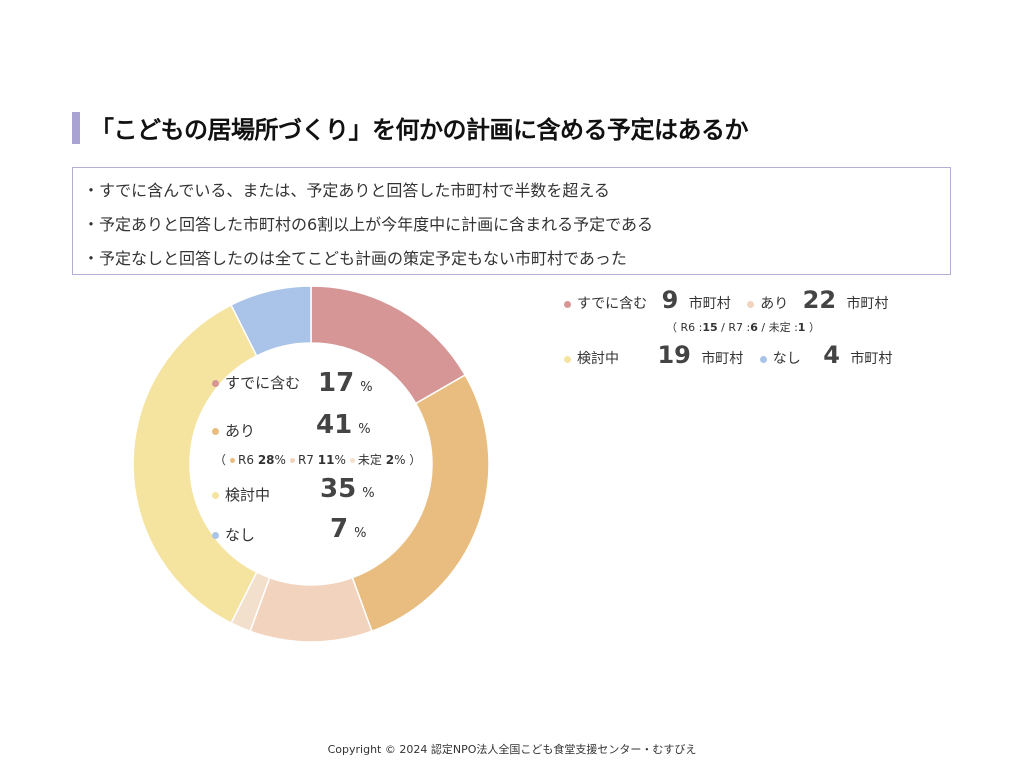 The image size is (1024, 768). Describe the element at coordinates (334, 425) in the screenshot. I see `center-percent-yes: 41` at that location.